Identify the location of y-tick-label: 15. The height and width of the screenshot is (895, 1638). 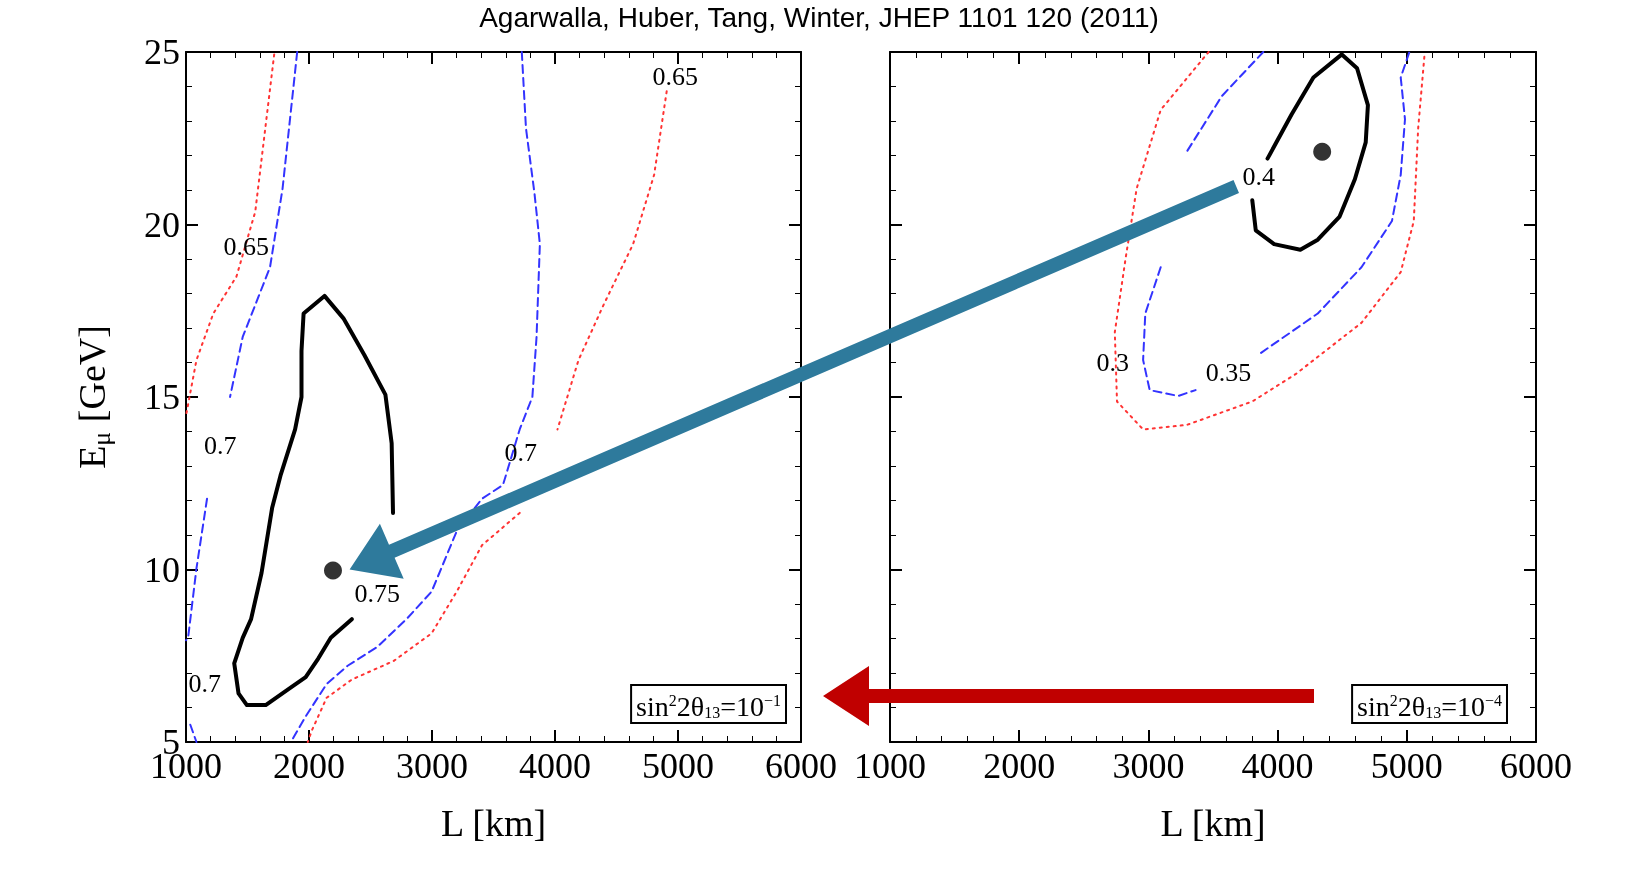
(162, 397).